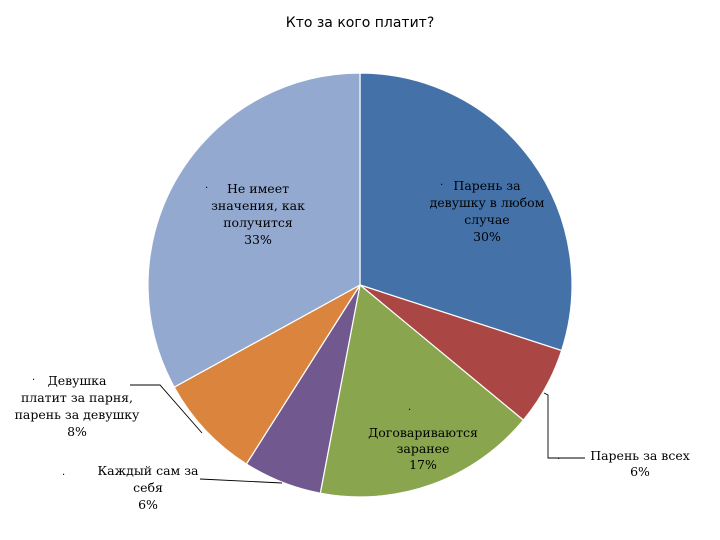 This screenshot has width=720, height=540. What do you see at coordinates (258, 222) in the screenshot?
I see `data-label-line: получится` at bounding box center [258, 222].